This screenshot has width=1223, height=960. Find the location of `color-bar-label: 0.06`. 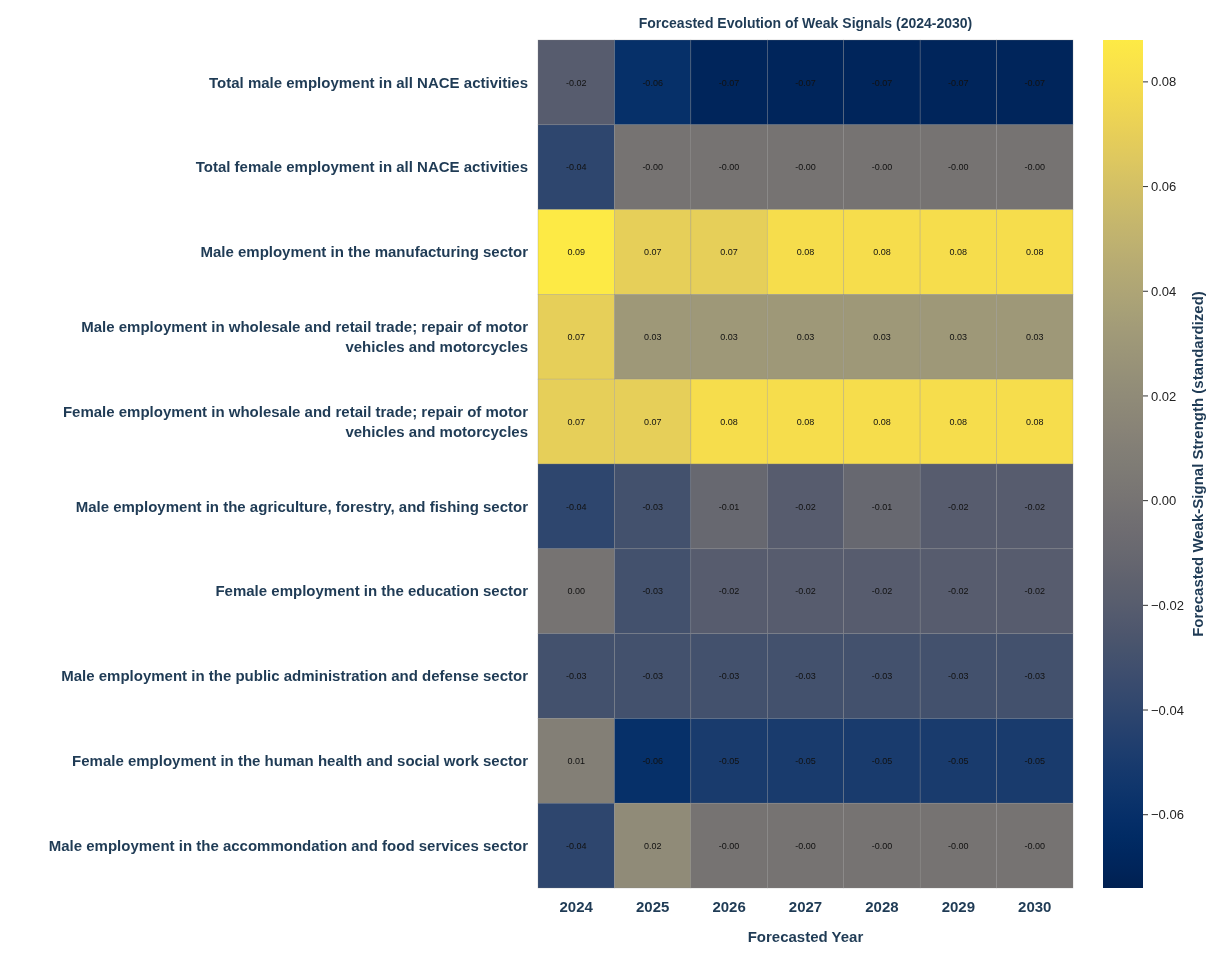

color-bar-label: 0.06 is located at coordinates (1164, 187).